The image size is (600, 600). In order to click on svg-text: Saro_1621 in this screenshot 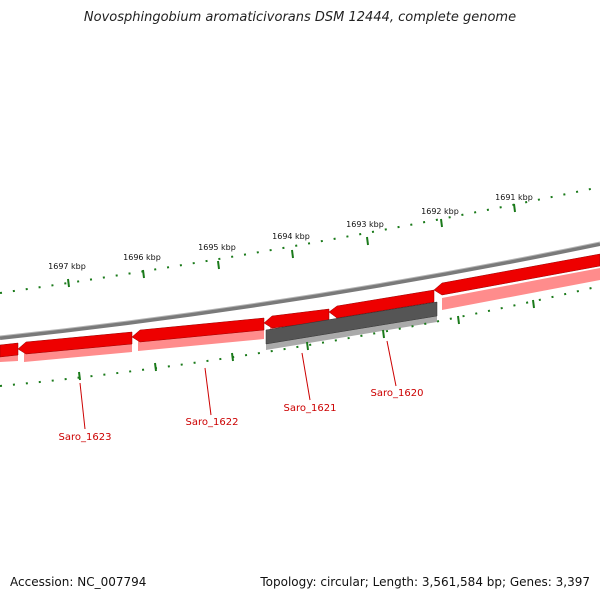, I will do `click(310, 408)`.